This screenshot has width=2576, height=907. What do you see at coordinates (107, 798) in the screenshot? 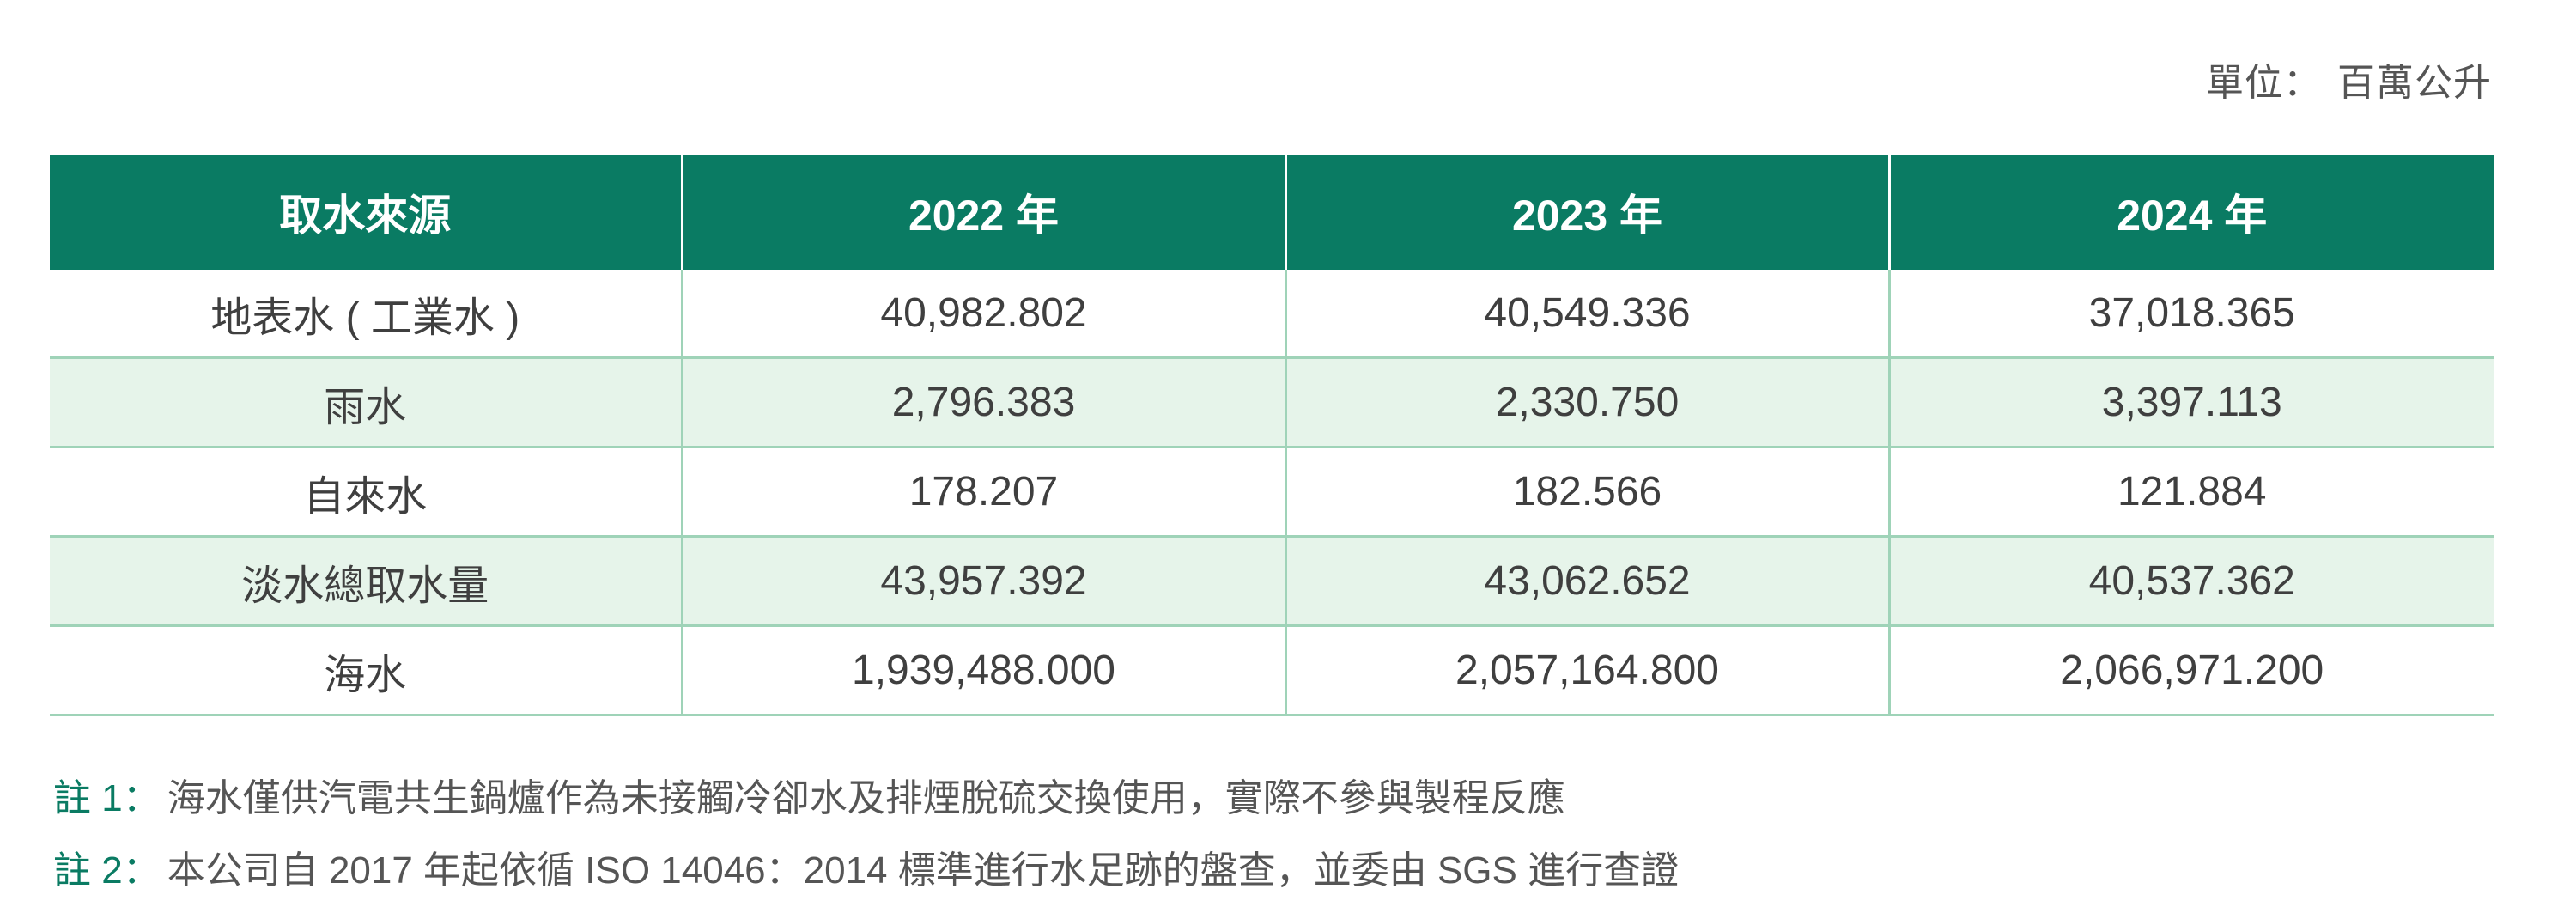
I see `footnote-1-tag: 註 1：` at bounding box center [107, 798].